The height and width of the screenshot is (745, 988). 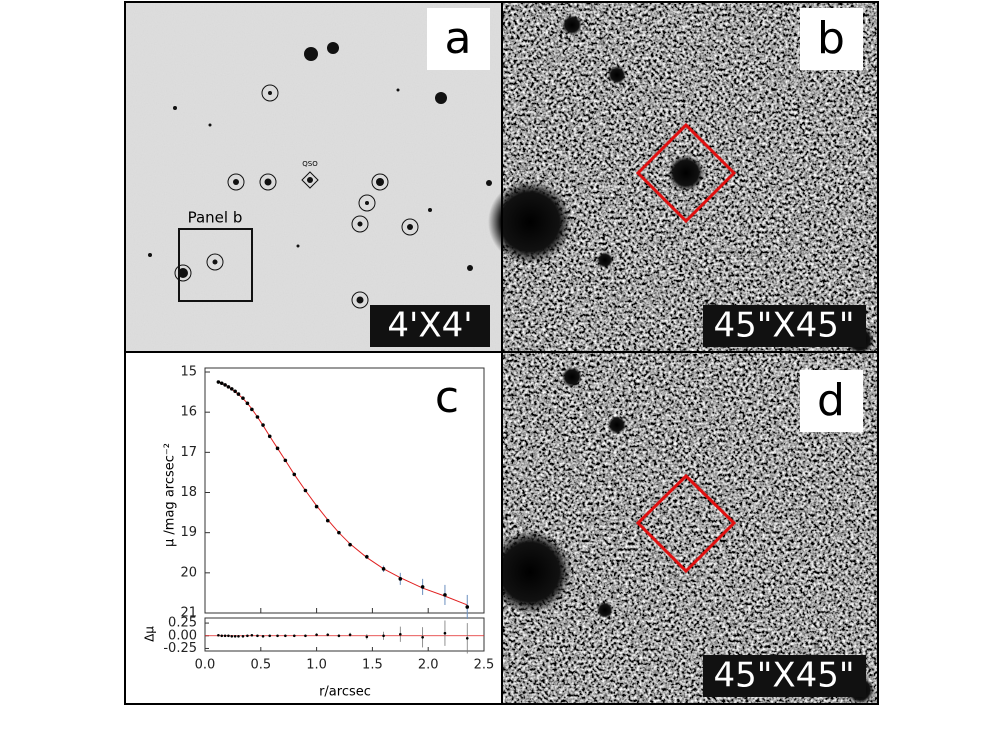 I want to click on x-tick-label: 0.5, so click(x=260, y=665).